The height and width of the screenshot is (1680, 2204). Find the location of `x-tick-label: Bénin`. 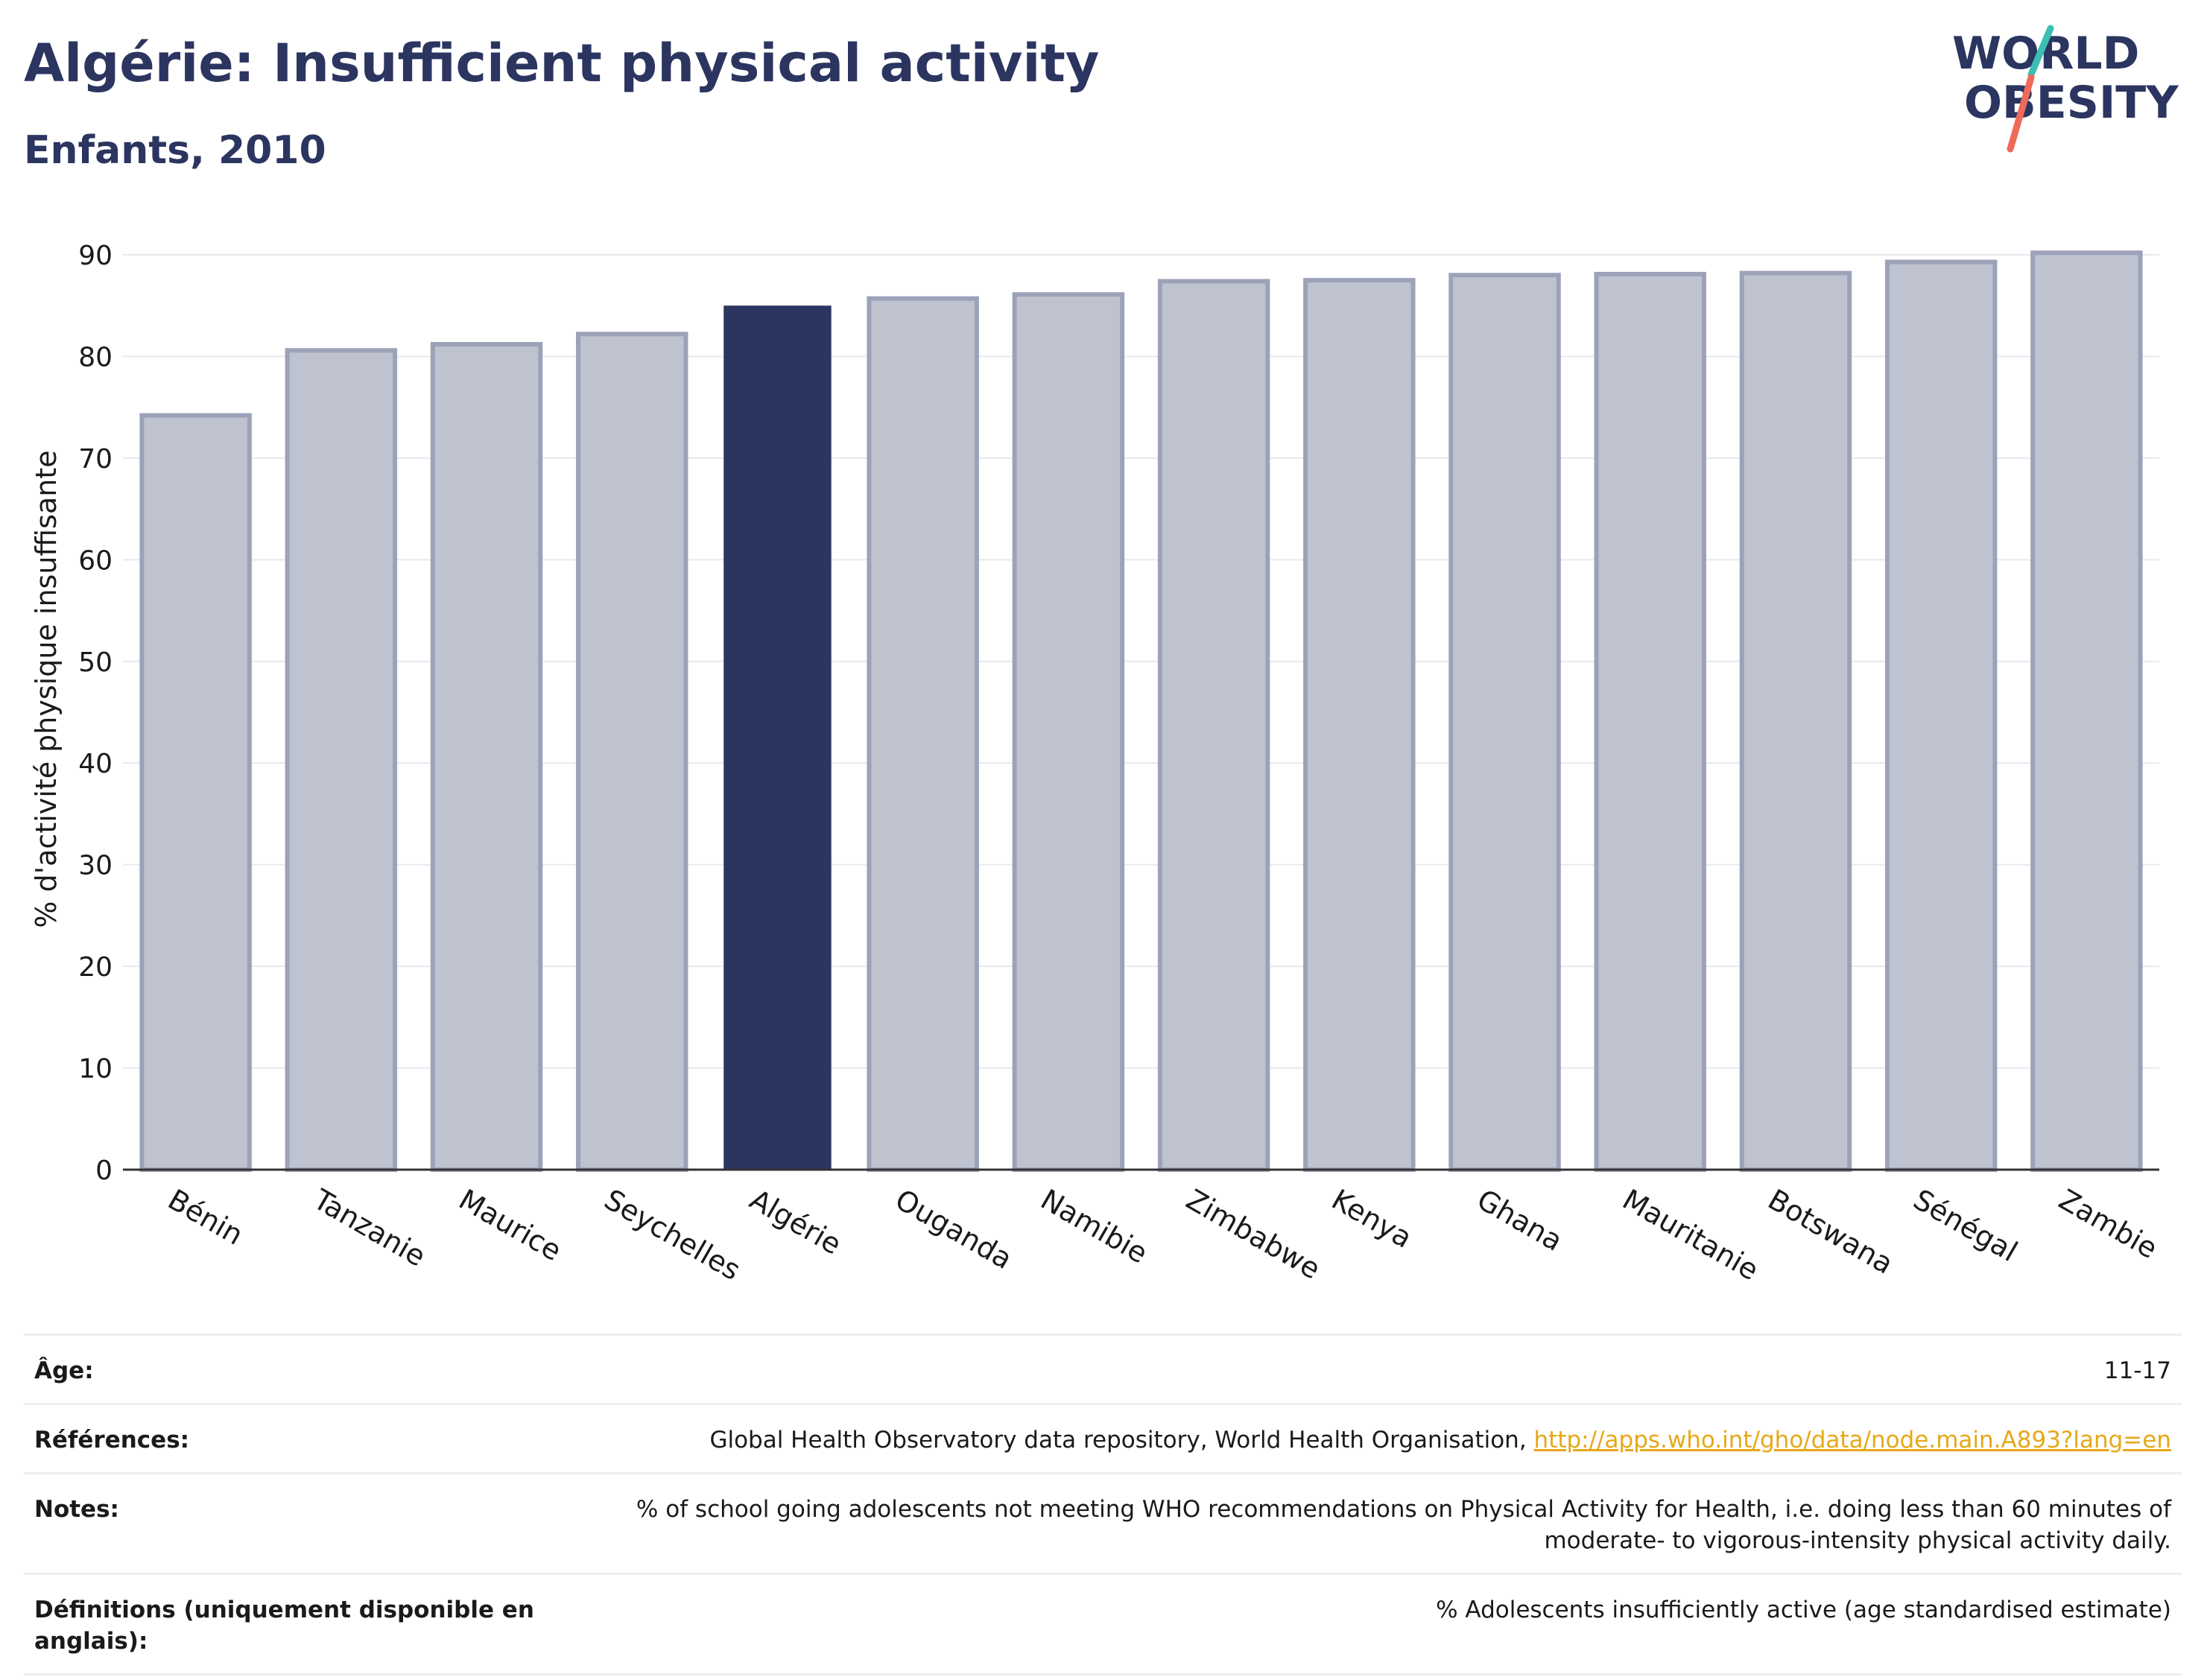

x-tick-label: Bénin is located at coordinates (205, 1217).